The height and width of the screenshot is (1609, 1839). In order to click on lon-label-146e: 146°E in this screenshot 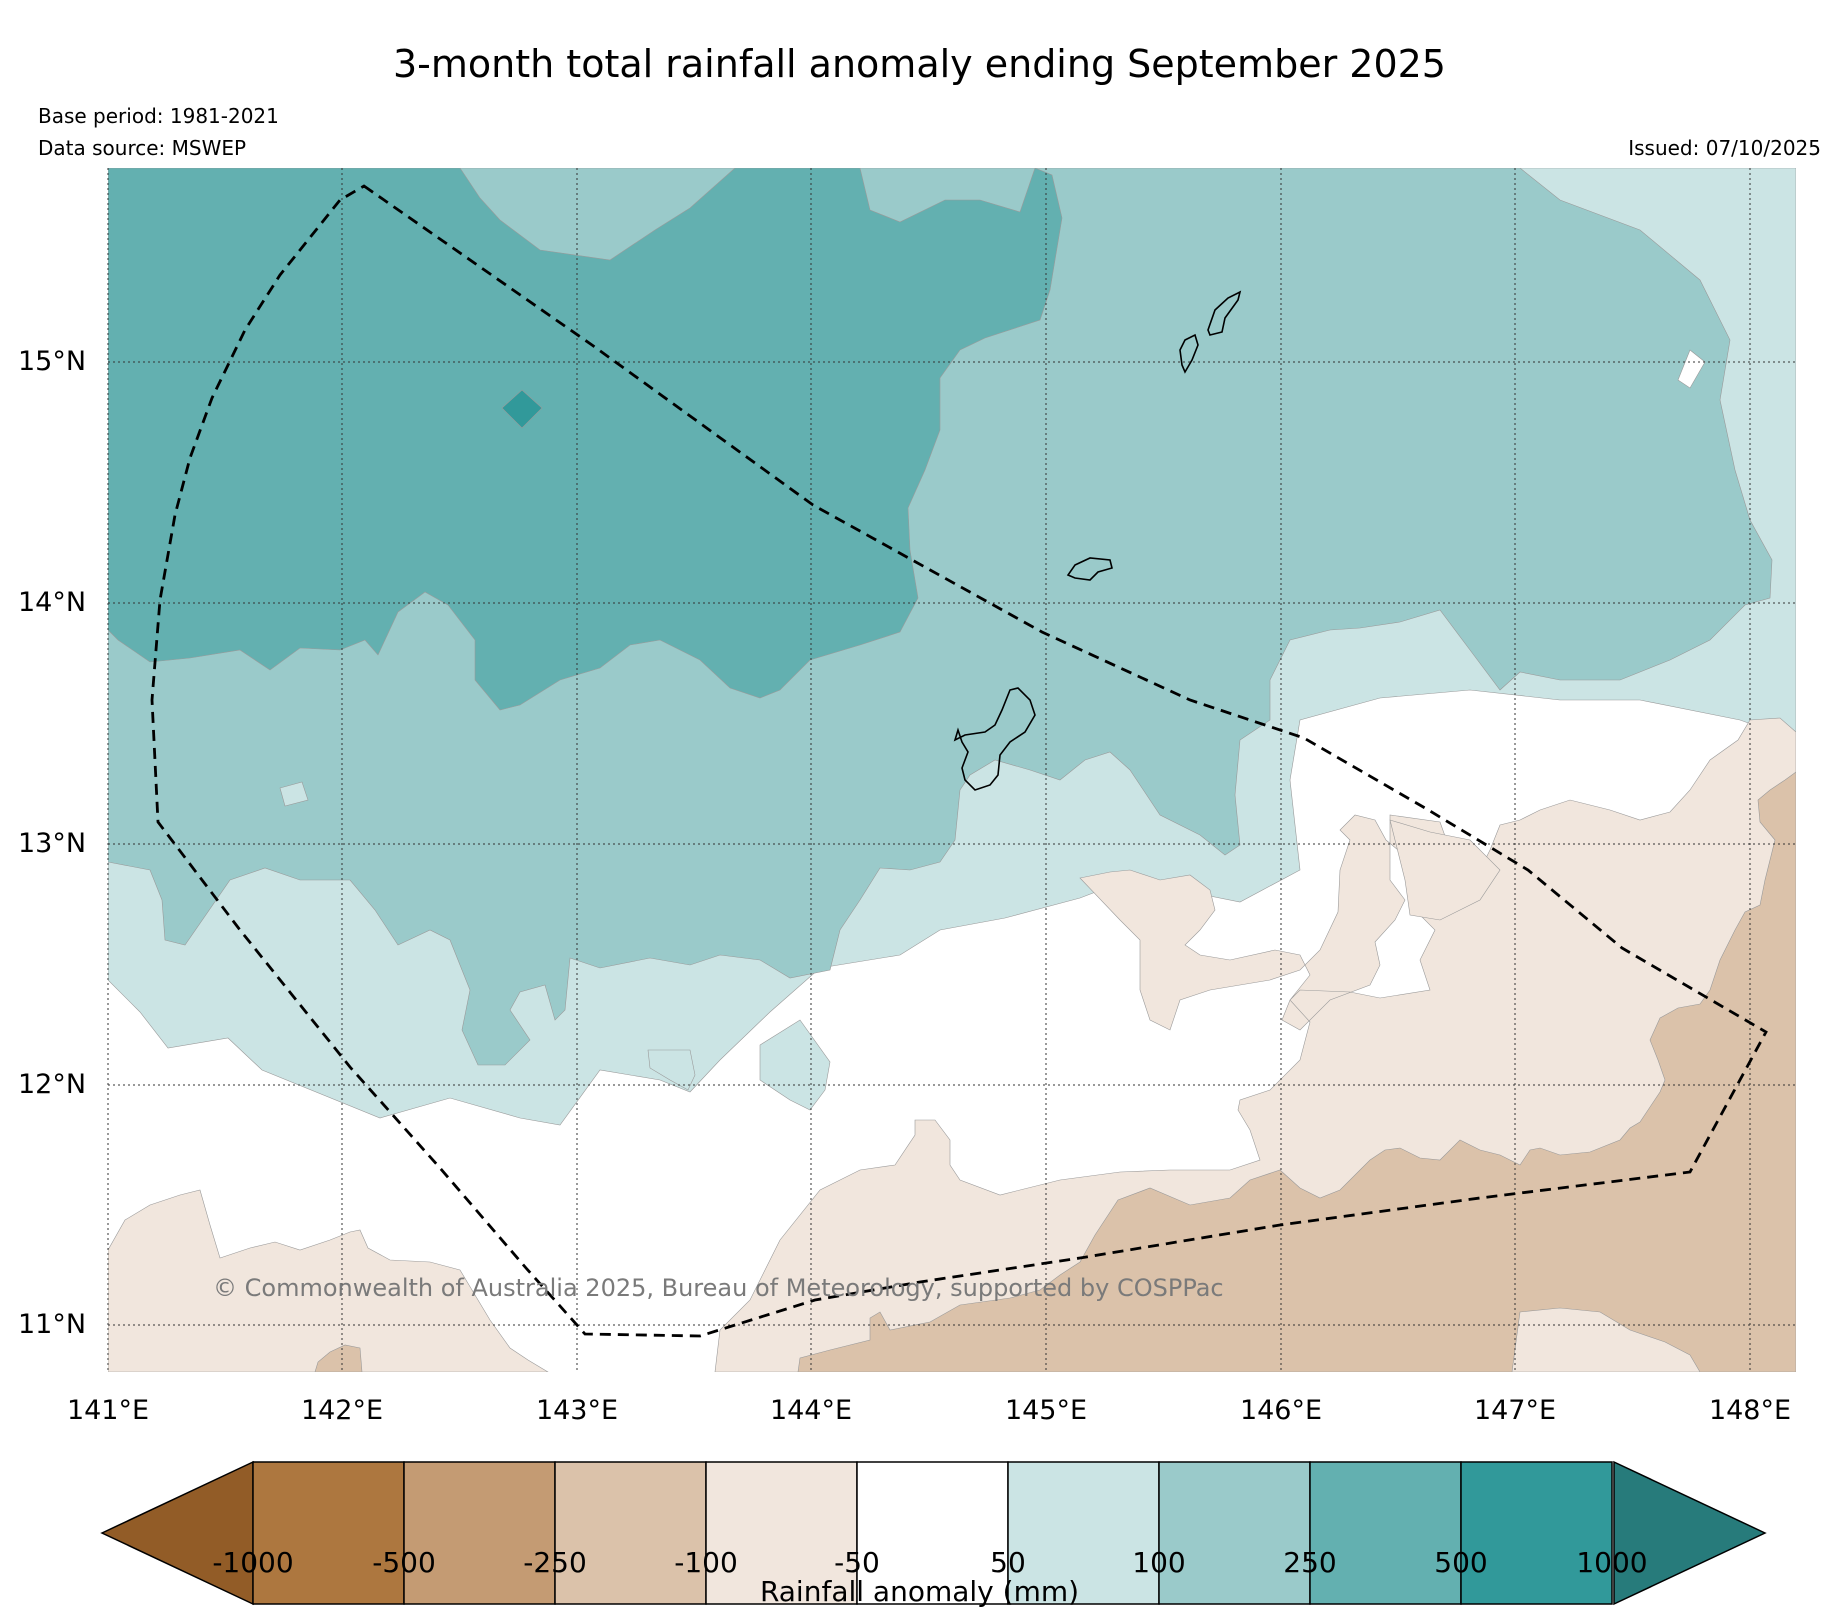, I will do `click(1281, 1410)`.